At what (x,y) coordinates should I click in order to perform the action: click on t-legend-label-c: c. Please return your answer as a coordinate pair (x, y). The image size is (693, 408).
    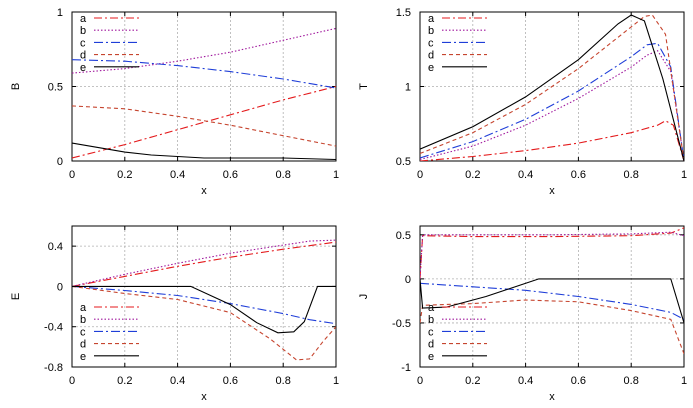
    Looking at the image, I should click on (431, 43).